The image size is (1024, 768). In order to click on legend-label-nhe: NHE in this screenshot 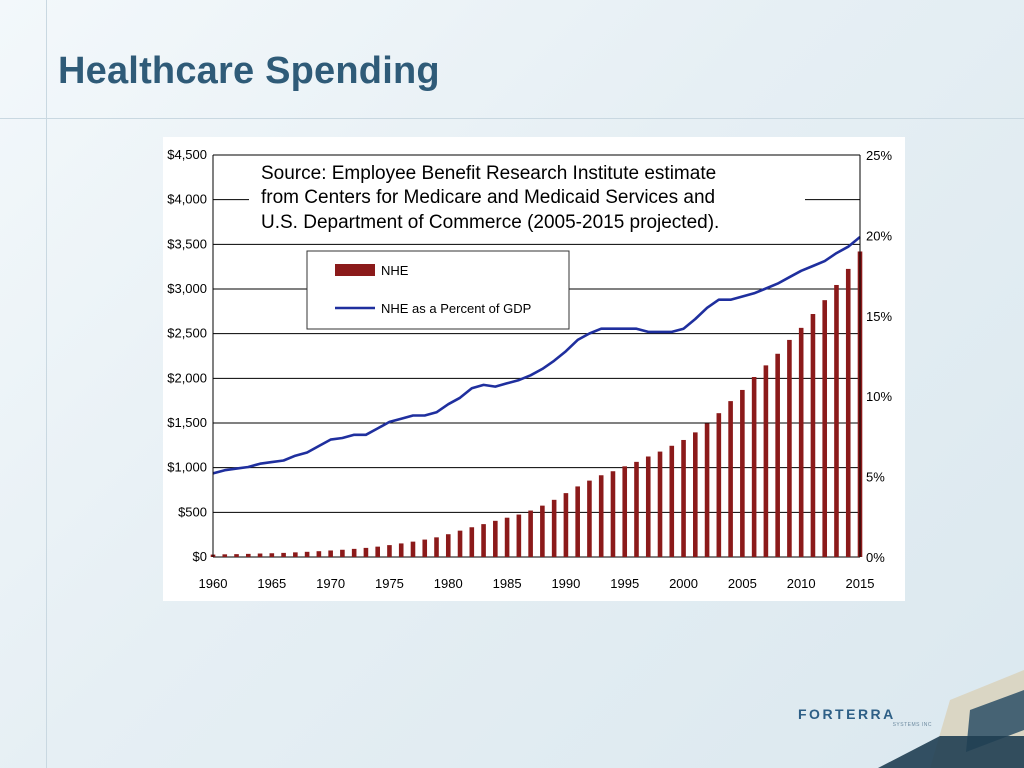, I will do `click(395, 270)`.